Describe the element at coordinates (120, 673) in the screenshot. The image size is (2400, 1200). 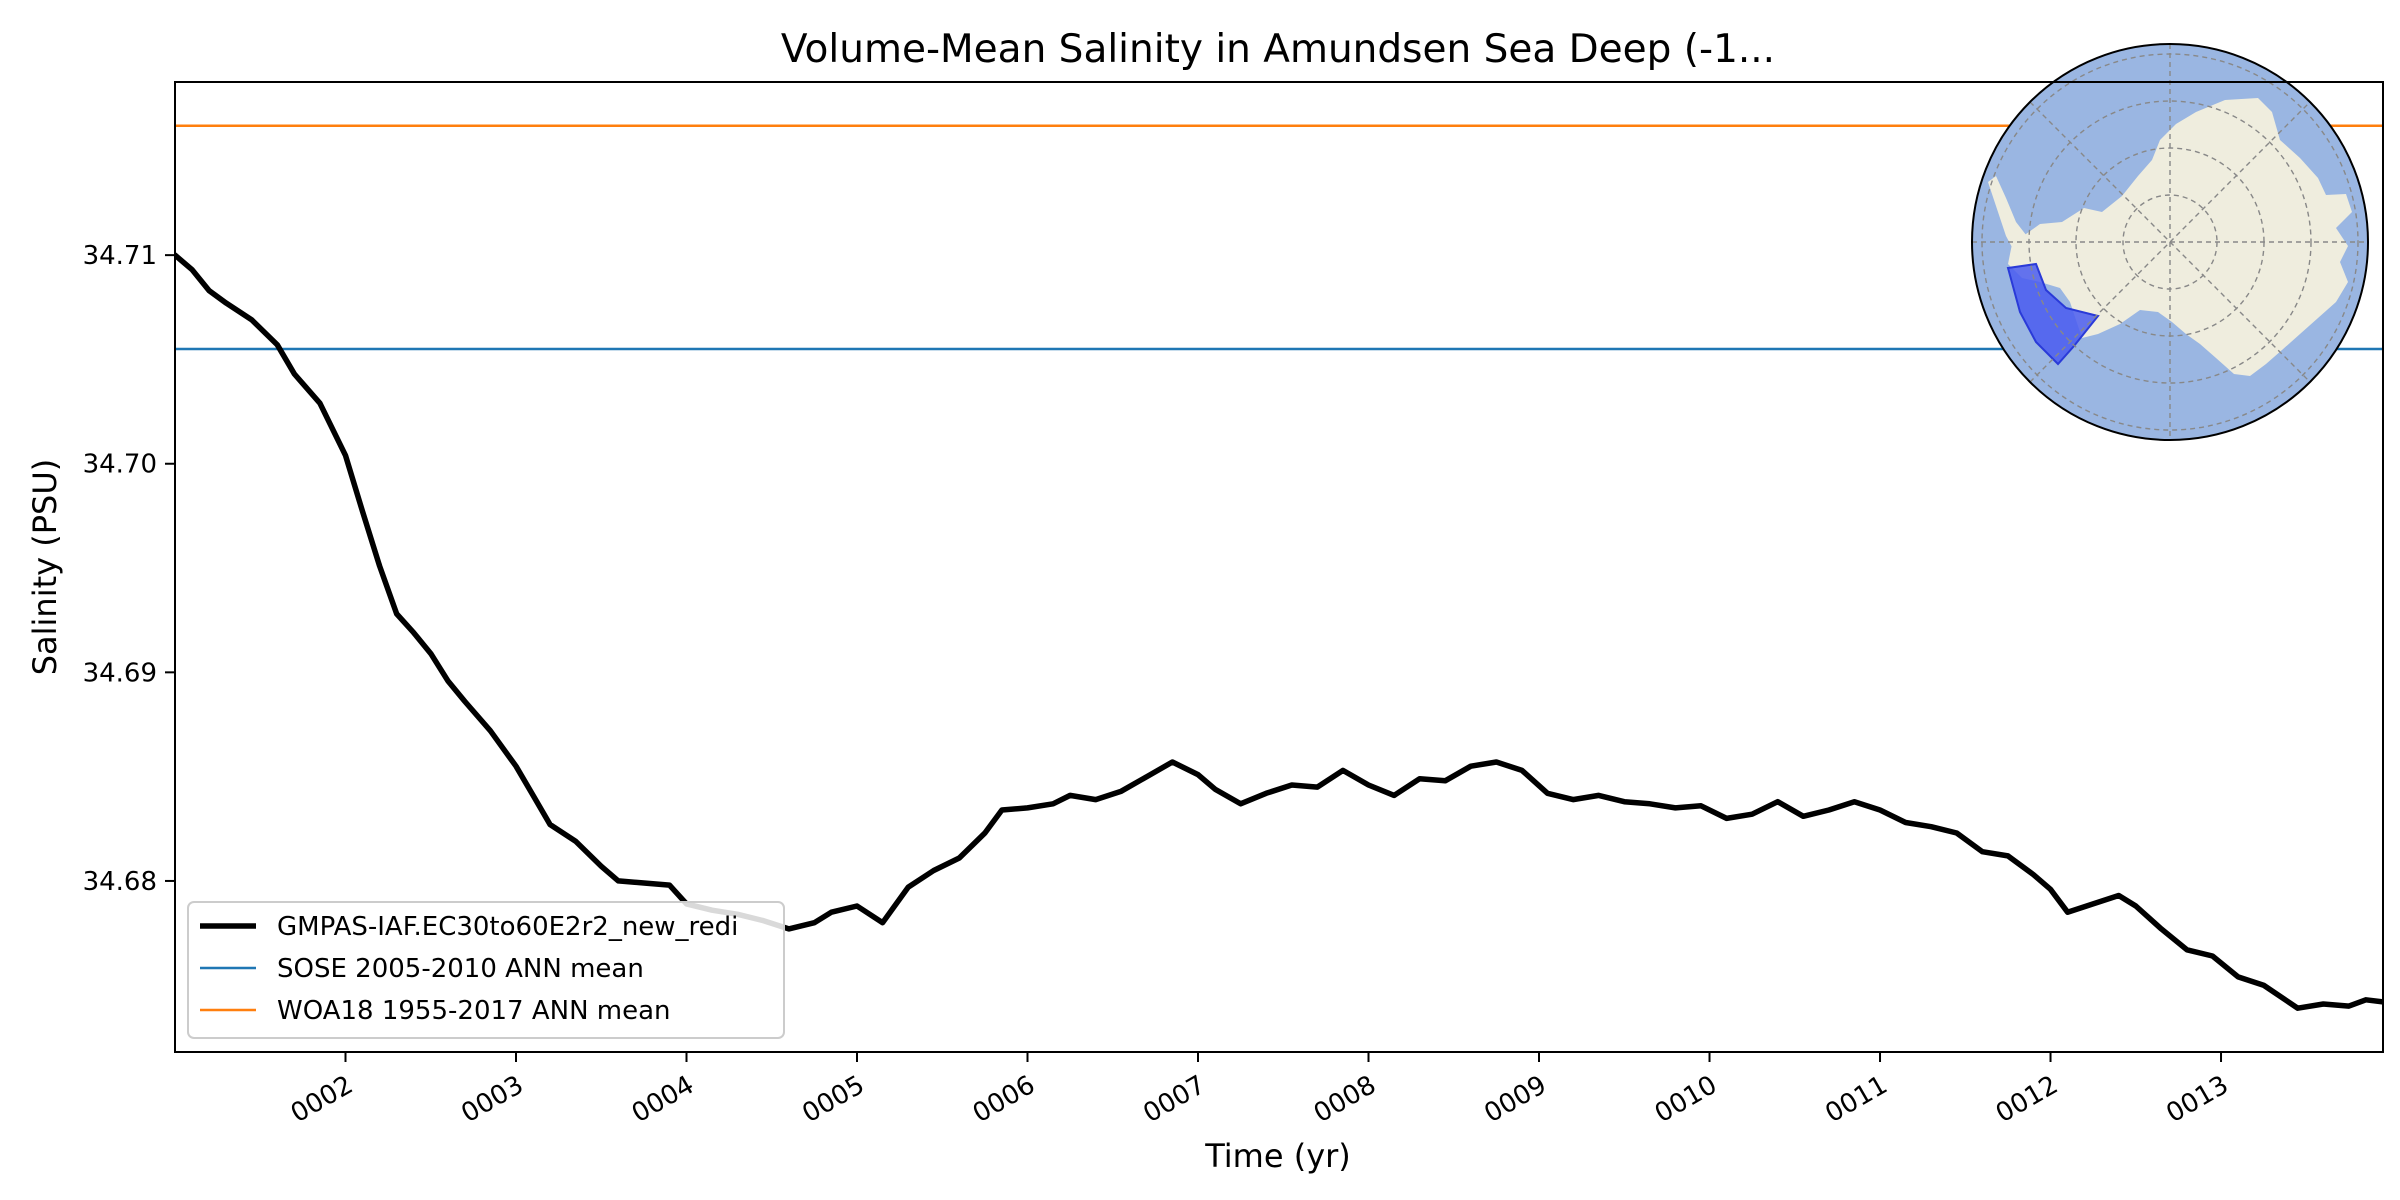
I see `y-tick-label: 34.69` at that location.